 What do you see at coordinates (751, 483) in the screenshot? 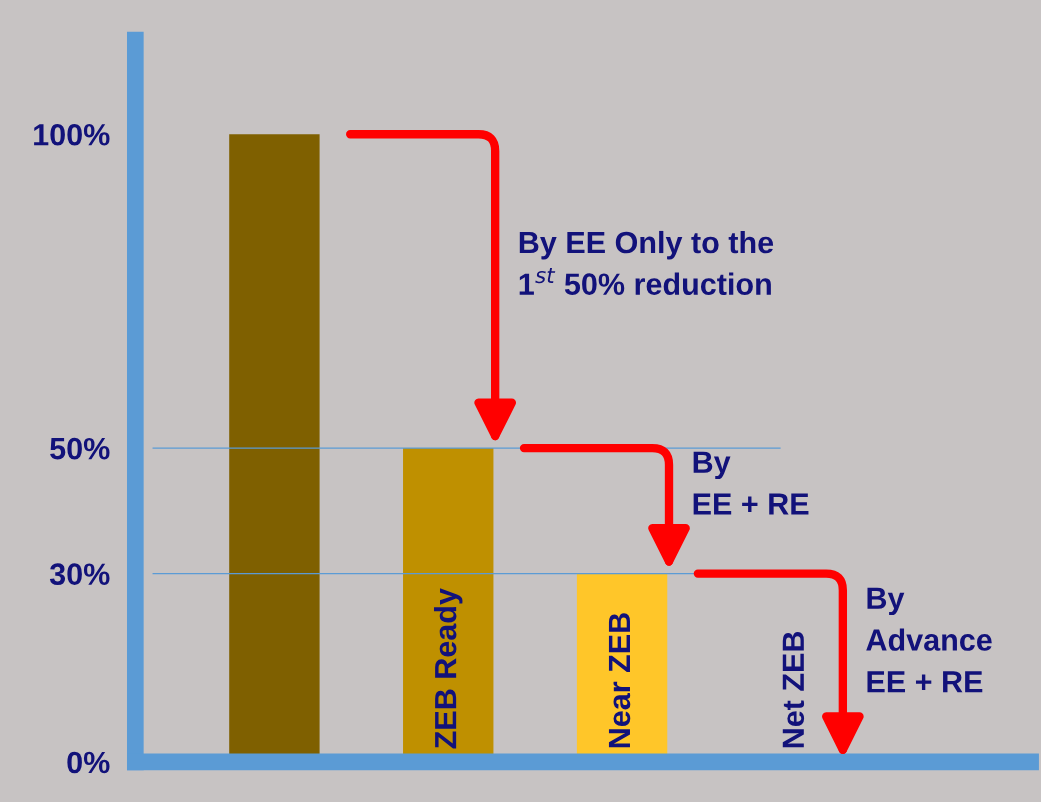
I see `annotation: By EE + RE` at bounding box center [751, 483].